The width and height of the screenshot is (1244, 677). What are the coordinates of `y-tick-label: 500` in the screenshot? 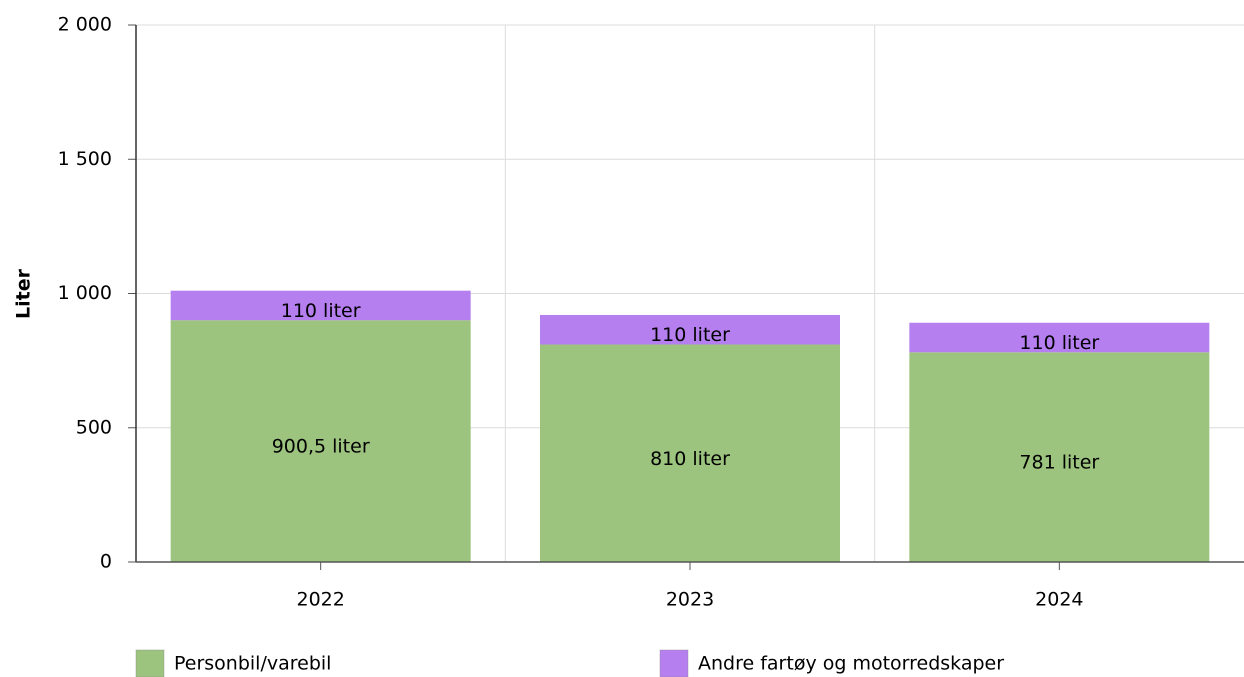 It's located at (94, 427).